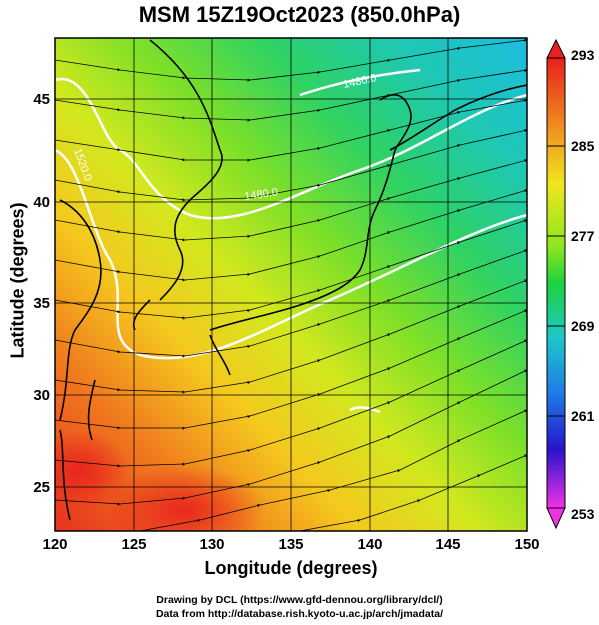 This screenshot has width=599, height=625. What do you see at coordinates (41, 395) in the screenshot?
I see `y-tick-label: 30` at bounding box center [41, 395].